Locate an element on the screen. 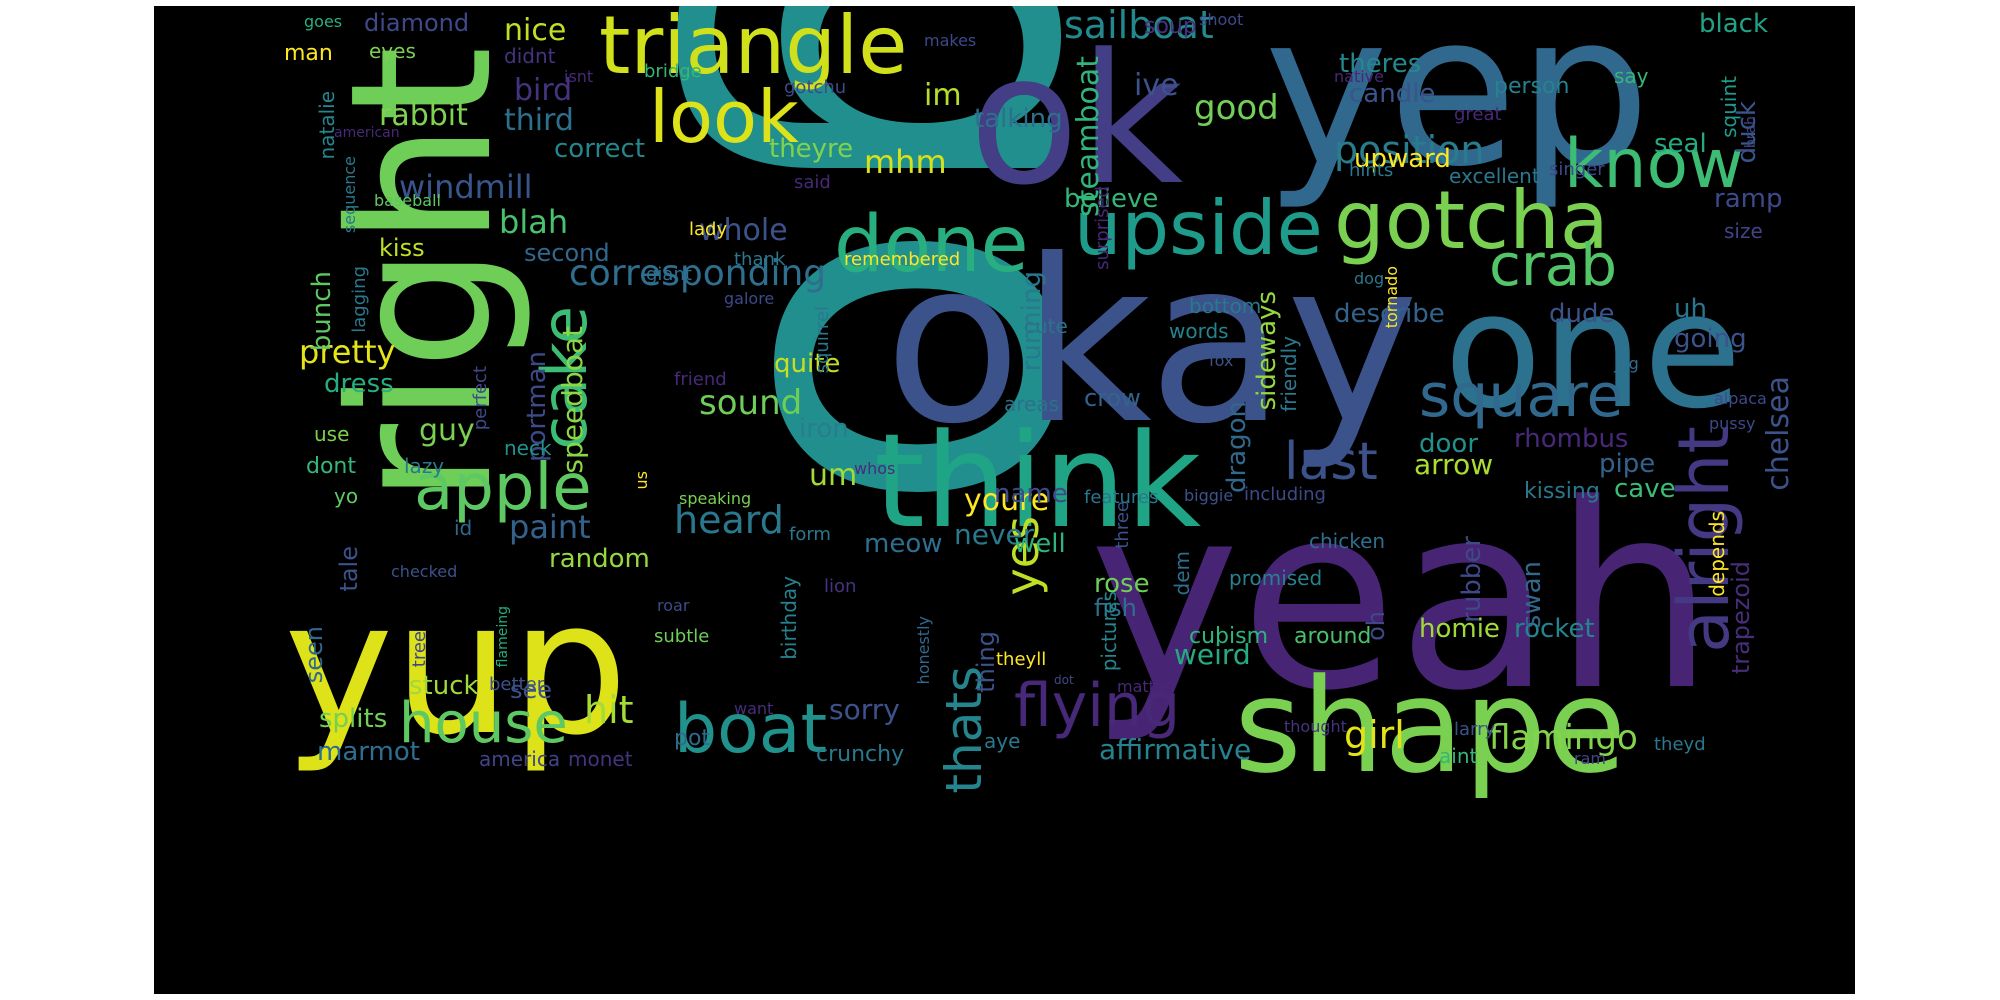 Image resolution: width=2000 pixels, height=1000 pixels. word-bunch: bunch is located at coordinates (322, 311).